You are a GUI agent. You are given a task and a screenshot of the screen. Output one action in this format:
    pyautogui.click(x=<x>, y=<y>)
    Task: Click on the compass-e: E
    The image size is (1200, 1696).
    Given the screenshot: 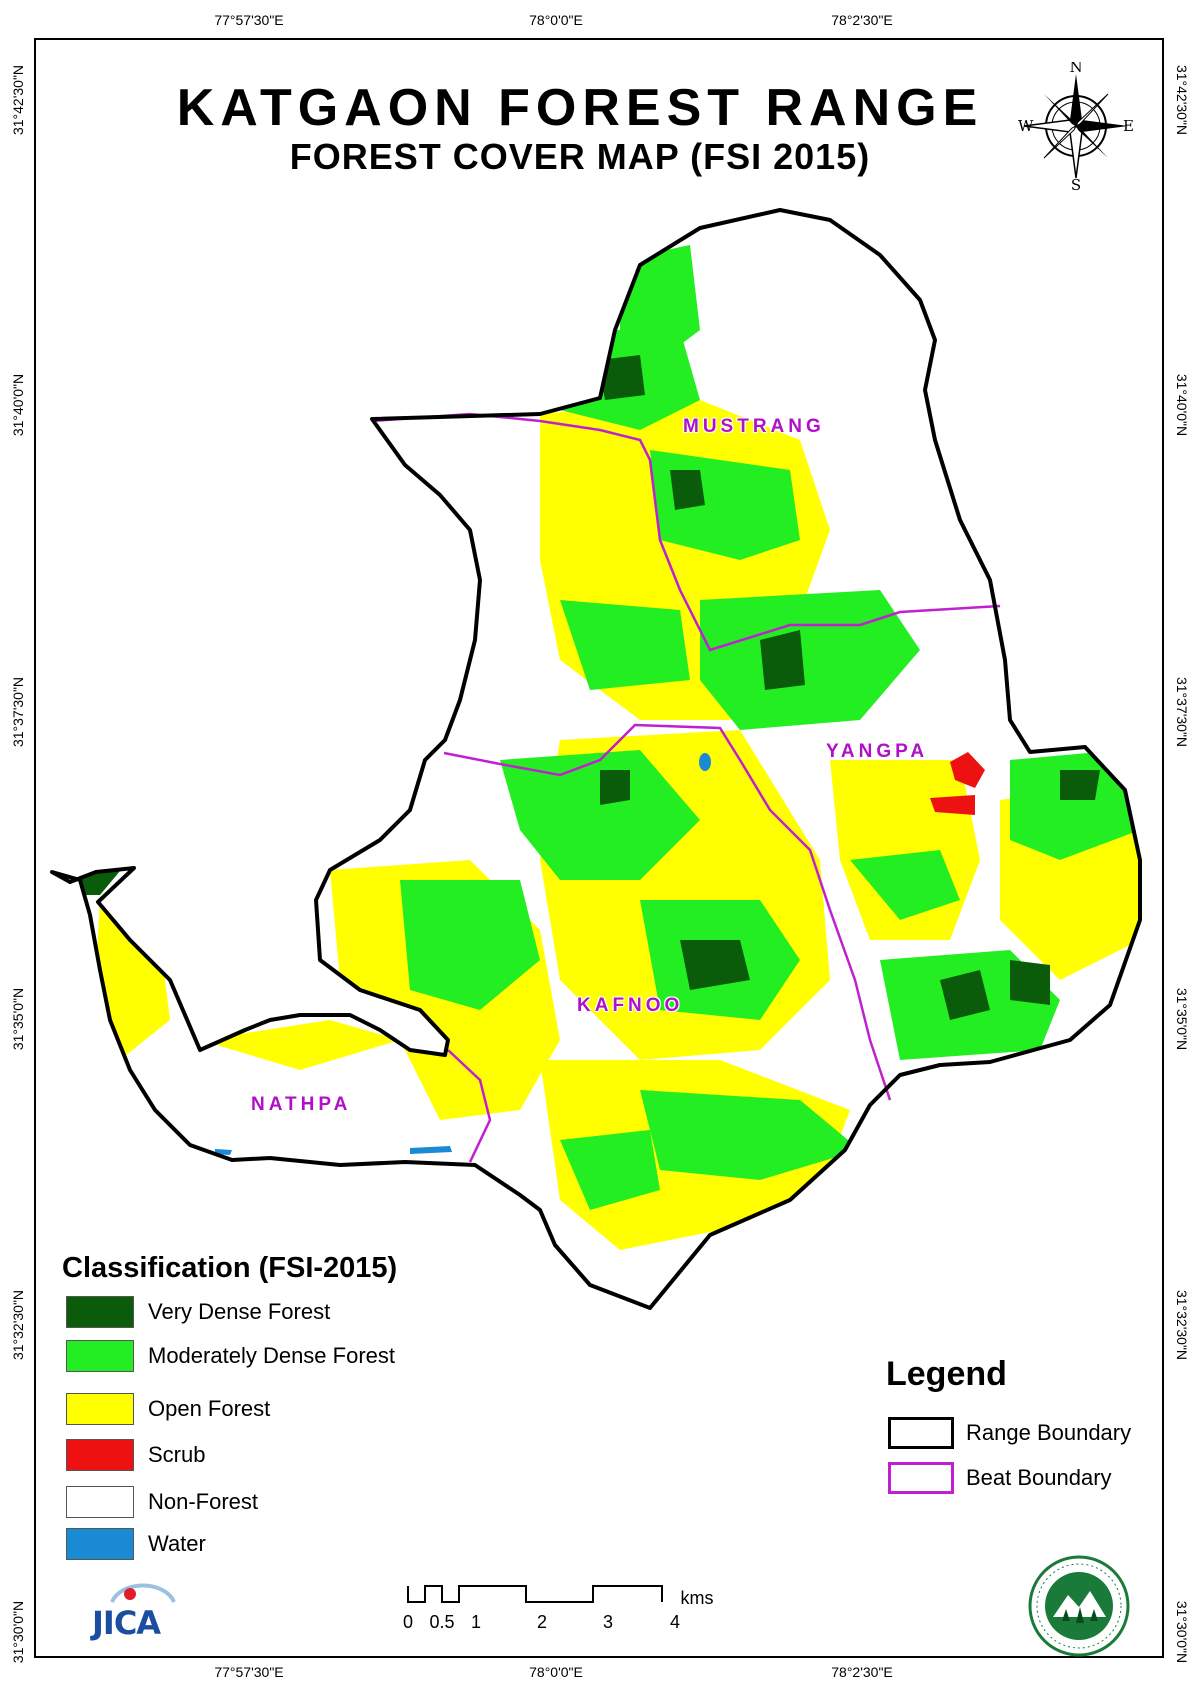 What is the action you would take?
    pyautogui.click(x=1128, y=126)
    